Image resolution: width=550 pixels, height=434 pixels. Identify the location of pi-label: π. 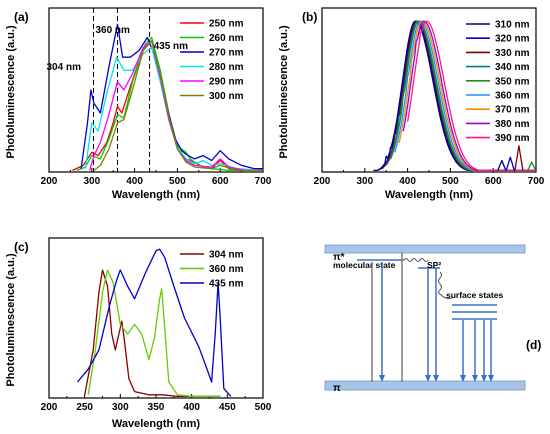
(337, 388).